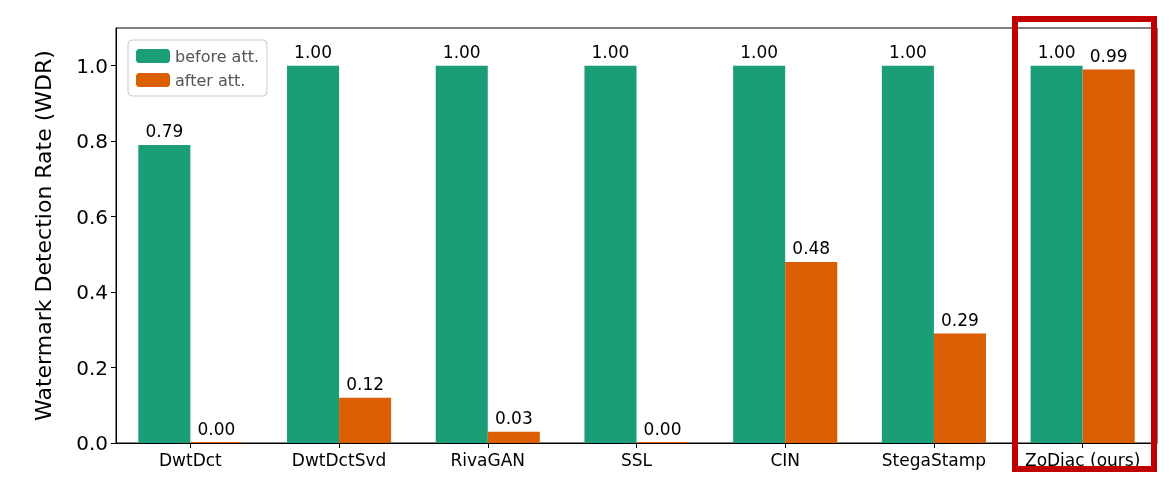 The image size is (1171, 484). What do you see at coordinates (92, 367) in the screenshot?
I see `y-tick-label: 0.2` at bounding box center [92, 367].